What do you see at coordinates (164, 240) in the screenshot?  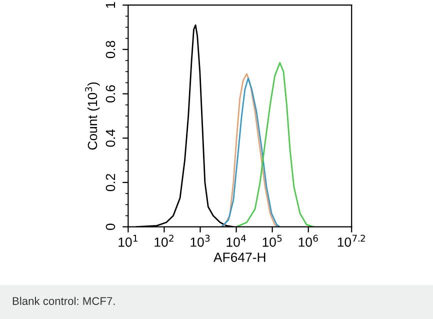 I see `x-tick-label: 10$^{2}$` at bounding box center [164, 240].